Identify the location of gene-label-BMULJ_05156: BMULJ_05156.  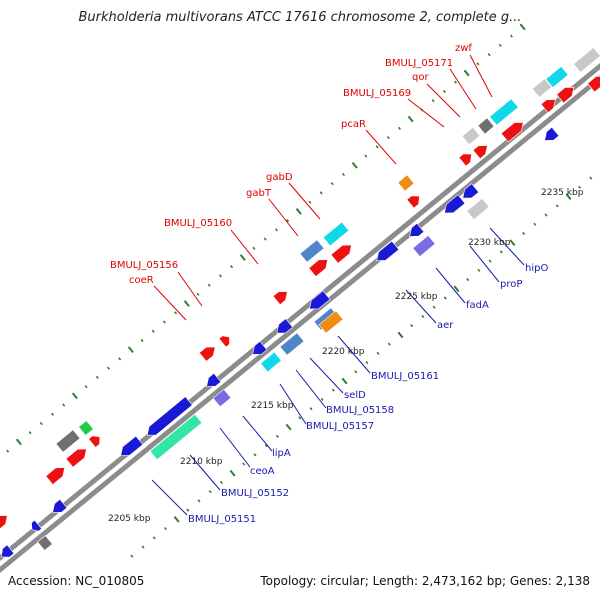
(144, 265).